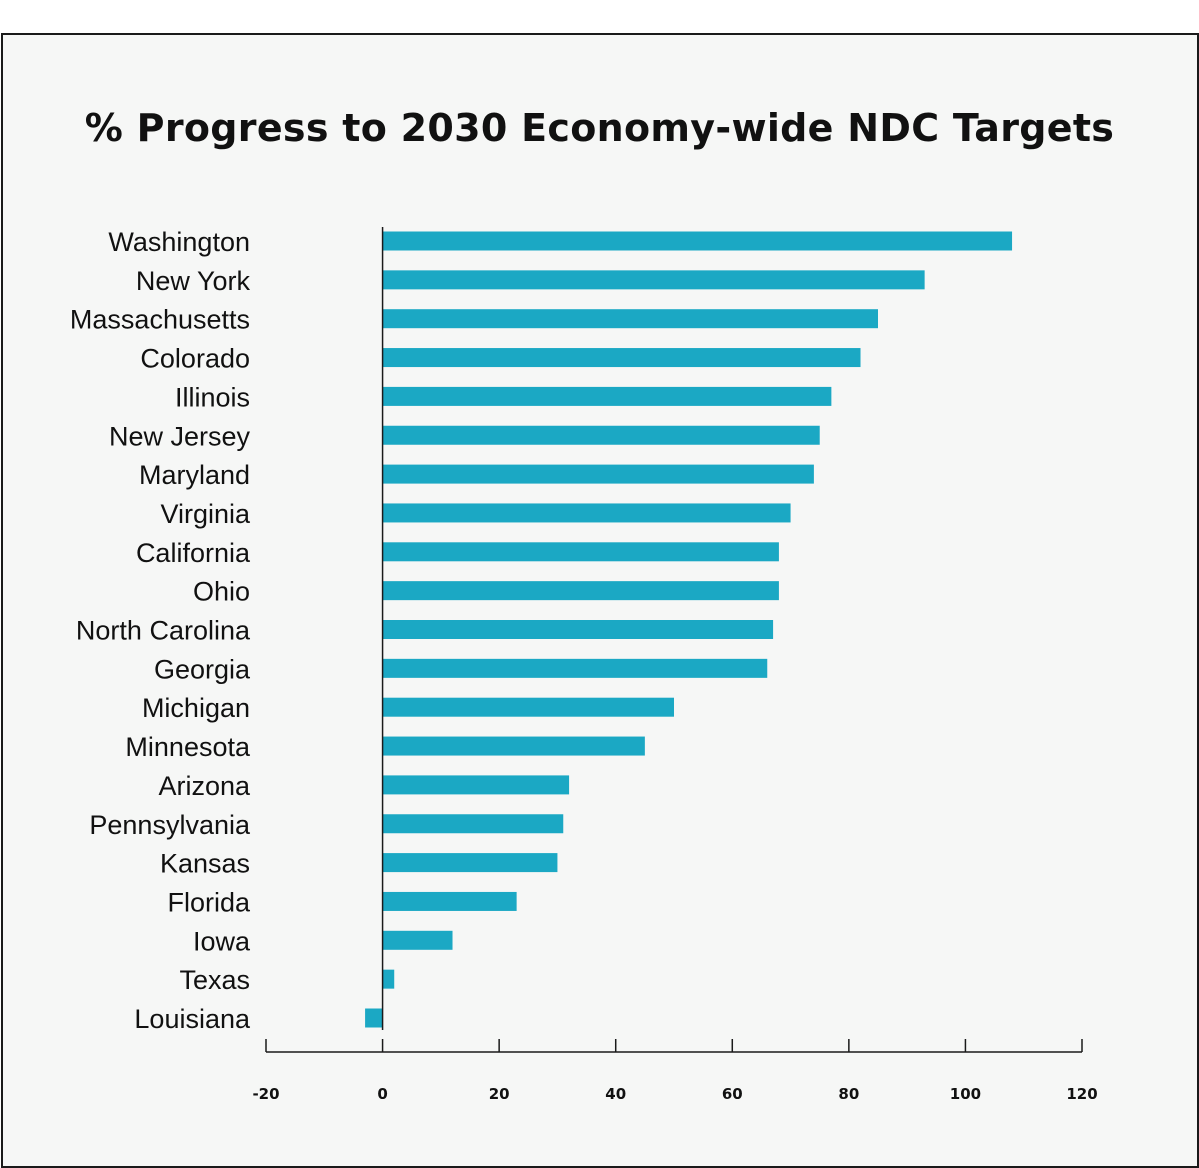 The height and width of the screenshot is (1168, 1199). I want to click on category-label-massachusetts: Massachusetts, so click(160, 320).